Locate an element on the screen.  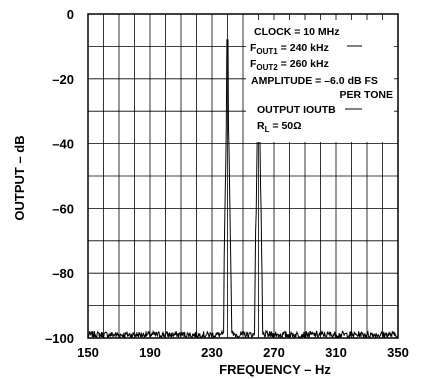
y-tick-label: –100 is located at coordinates (59, 338).